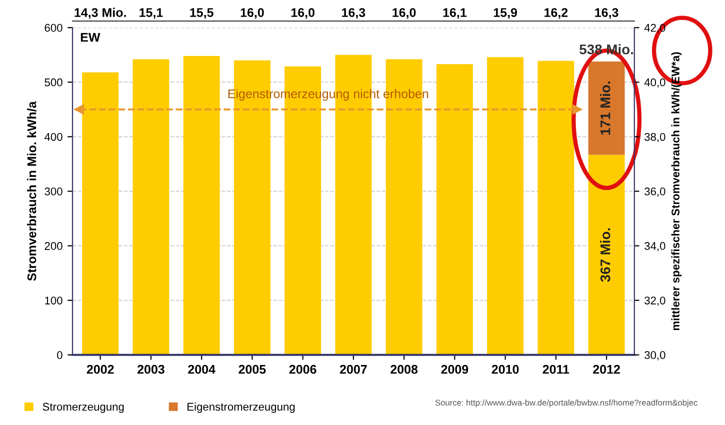  What do you see at coordinates (59, 355) in the screenshot?
I see `y-tick-label: 0` at bounding box center [59, 355].